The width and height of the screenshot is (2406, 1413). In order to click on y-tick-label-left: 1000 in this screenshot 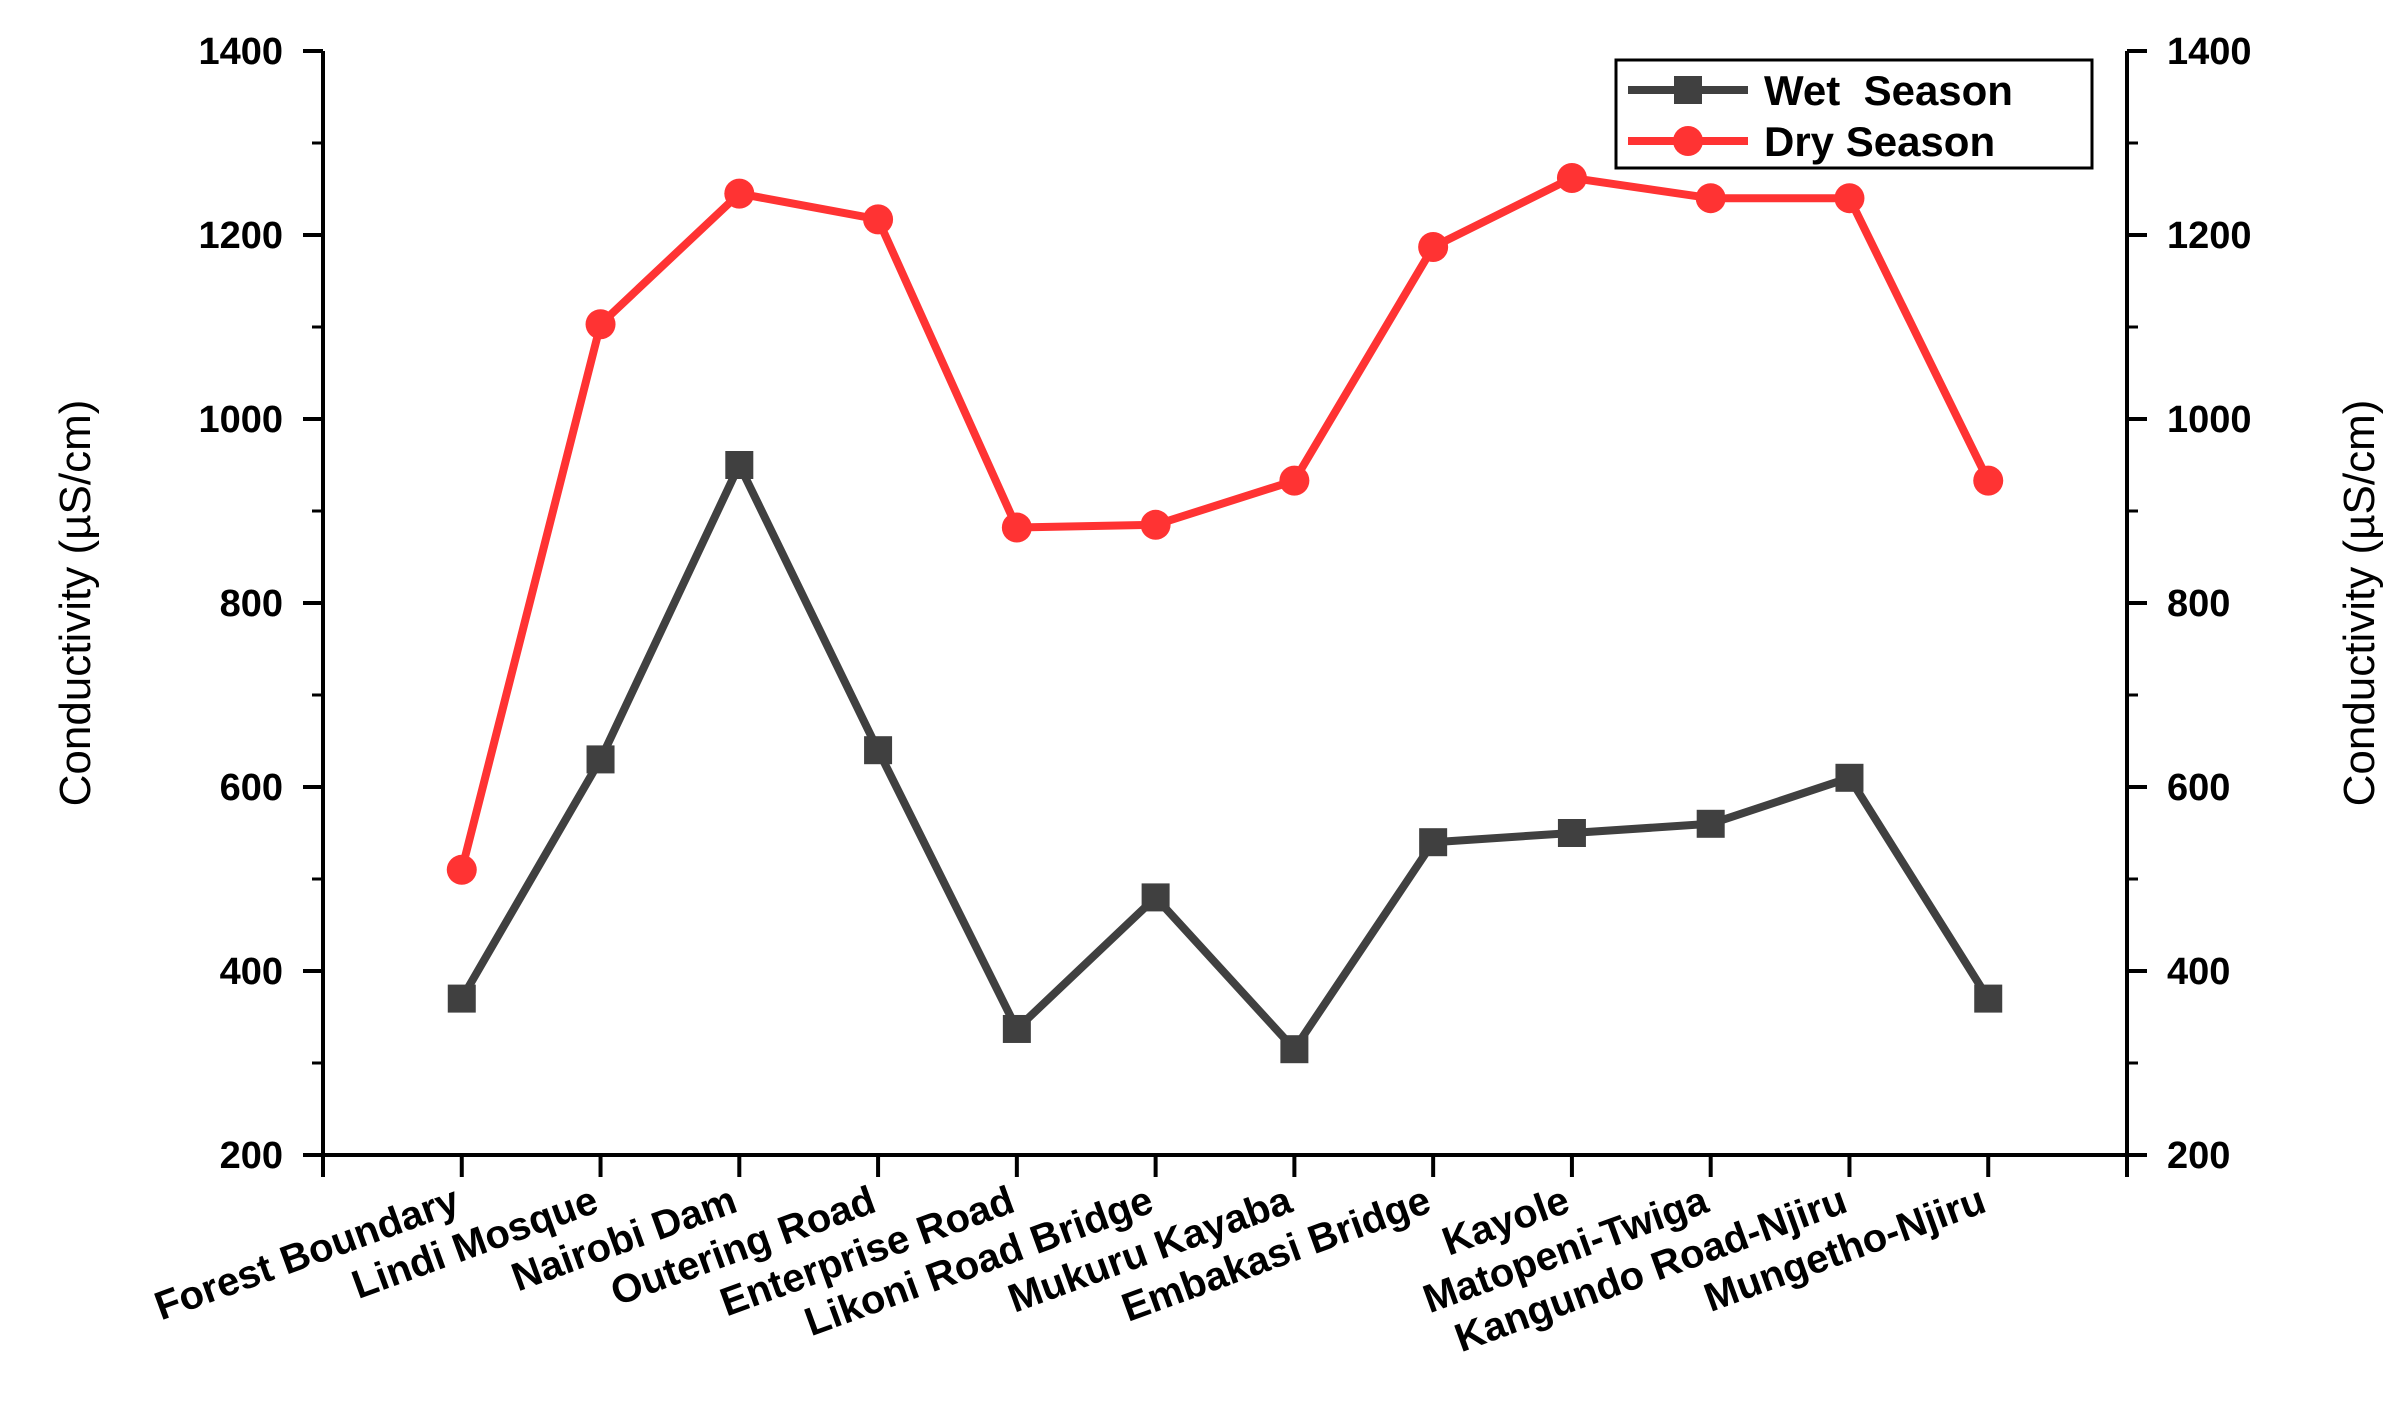, I will do `click(240, 420)`.